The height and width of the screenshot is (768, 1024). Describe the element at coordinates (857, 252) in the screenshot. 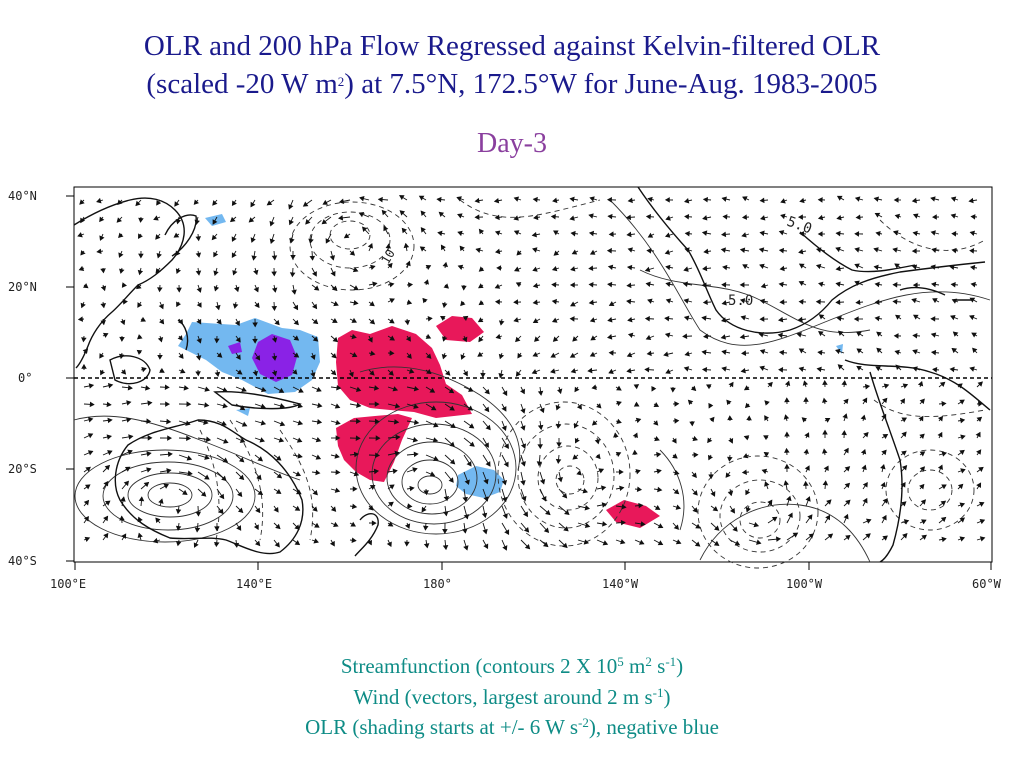

I see `land-gulf-coast` at that location.